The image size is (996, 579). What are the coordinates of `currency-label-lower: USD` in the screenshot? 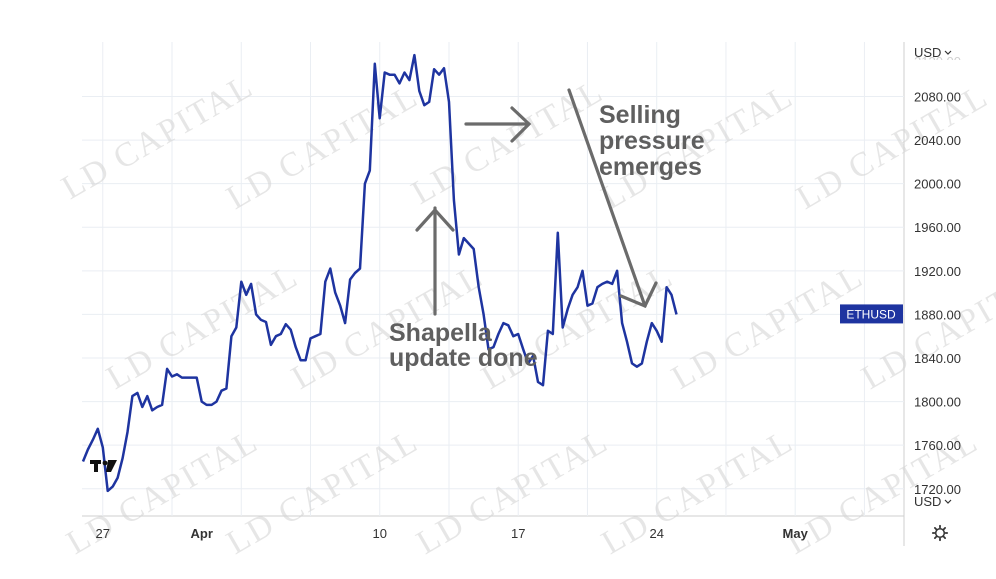 It's located at (927, 501).